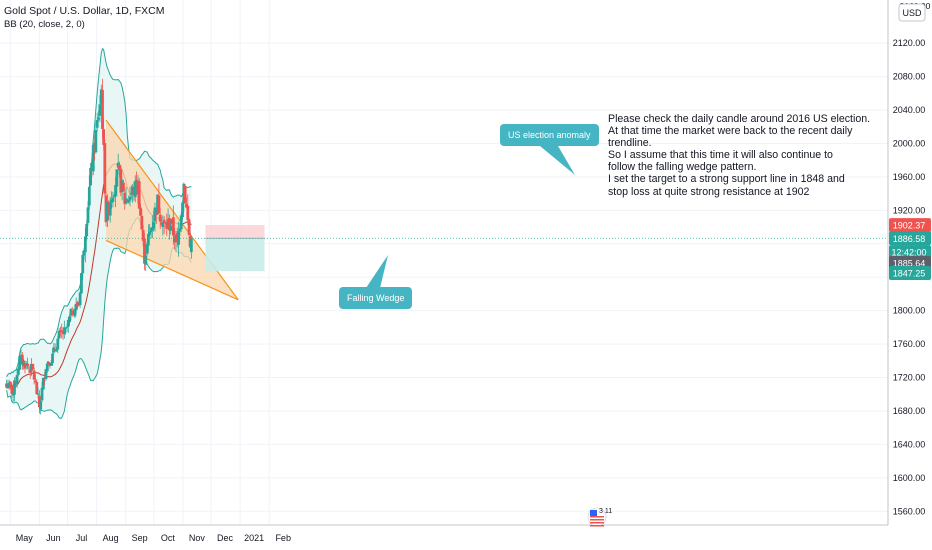 The image size is (932, 550). Describe the element at coordinates (283, 538) in the screenshot. I see `time-tick-label: Feb` at that location.